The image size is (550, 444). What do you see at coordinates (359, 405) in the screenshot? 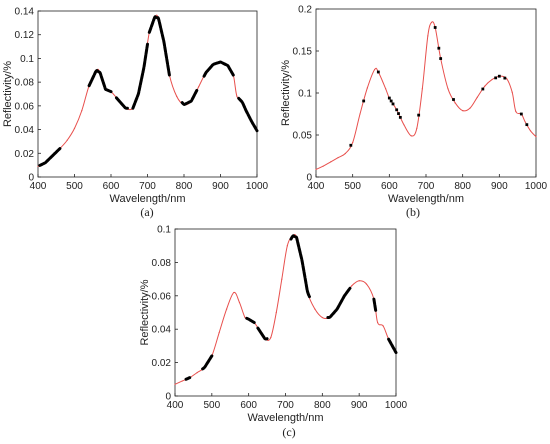
I see `x-tick-label: 900` at bounding box center [359, 405].